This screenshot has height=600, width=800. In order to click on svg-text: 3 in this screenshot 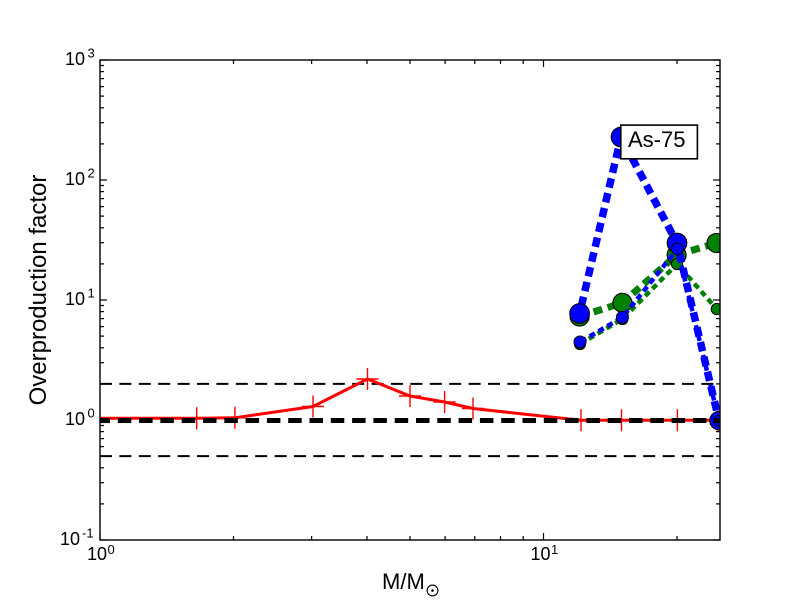, I will do `click(91, 53)`.